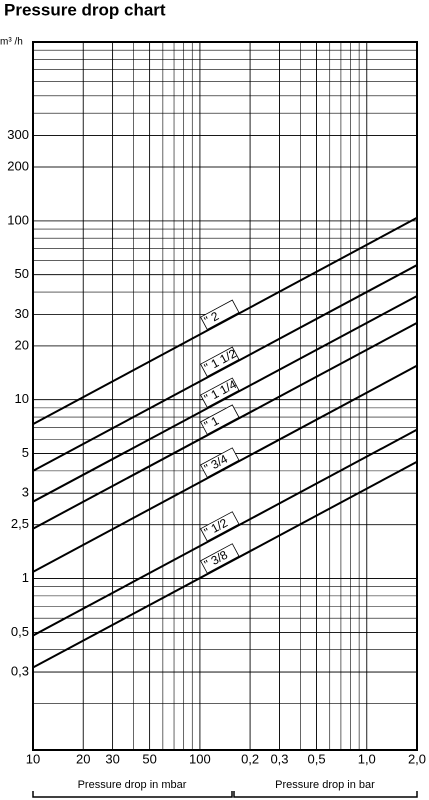 The image size is (429, 800). Describe the element at coordinates (417, 758) in the screenshot. I see `x-tick-label: 2,0` at that location.